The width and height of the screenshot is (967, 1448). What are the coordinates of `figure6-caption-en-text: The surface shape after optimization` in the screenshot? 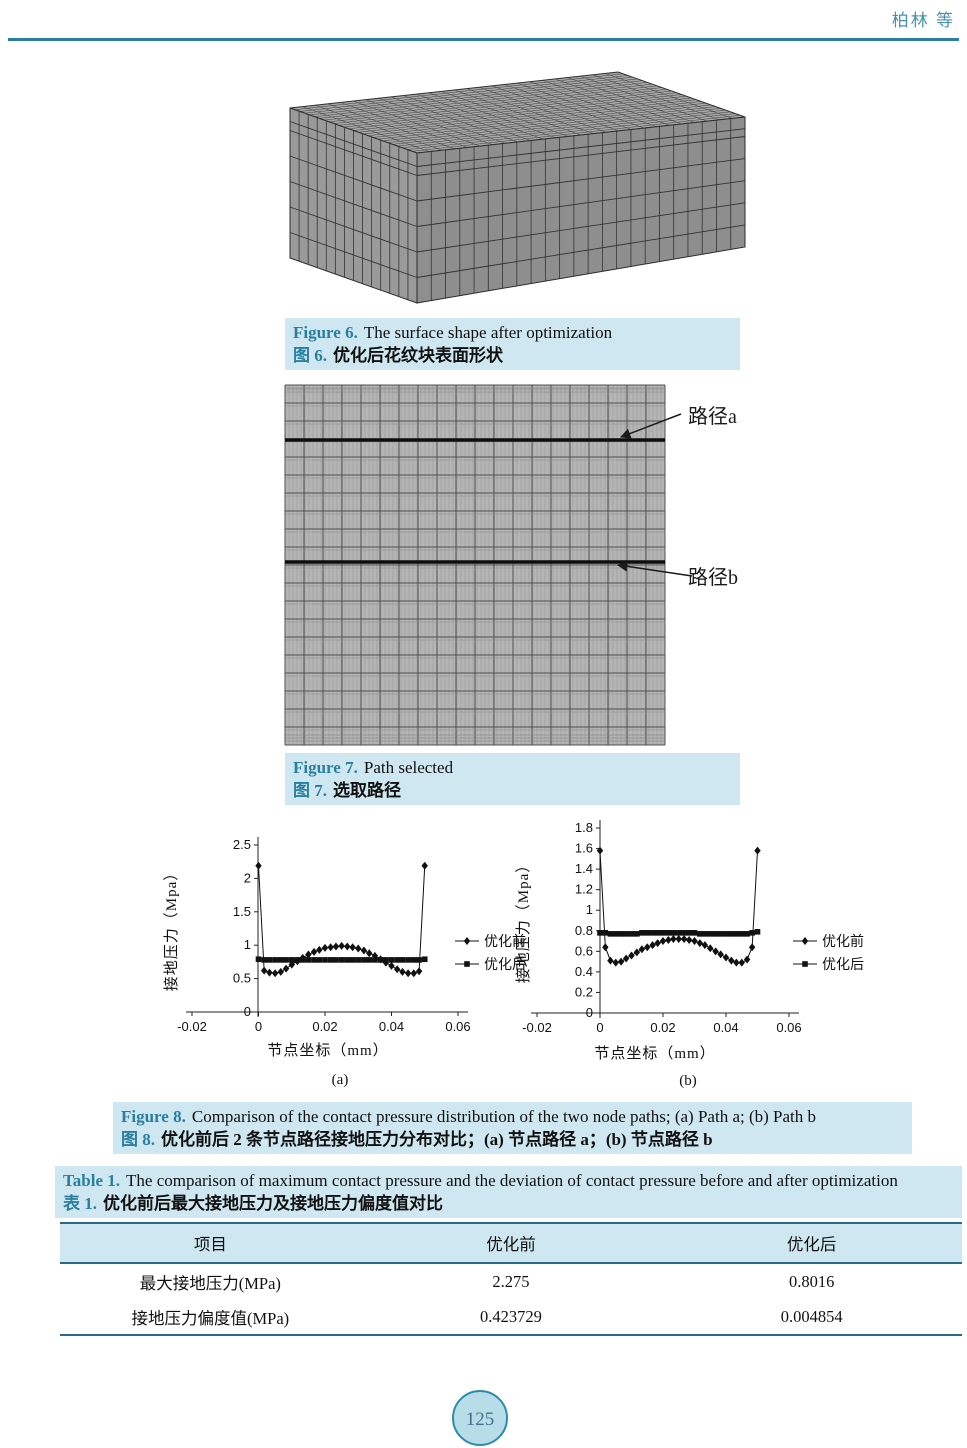 It's located at (488, 332).